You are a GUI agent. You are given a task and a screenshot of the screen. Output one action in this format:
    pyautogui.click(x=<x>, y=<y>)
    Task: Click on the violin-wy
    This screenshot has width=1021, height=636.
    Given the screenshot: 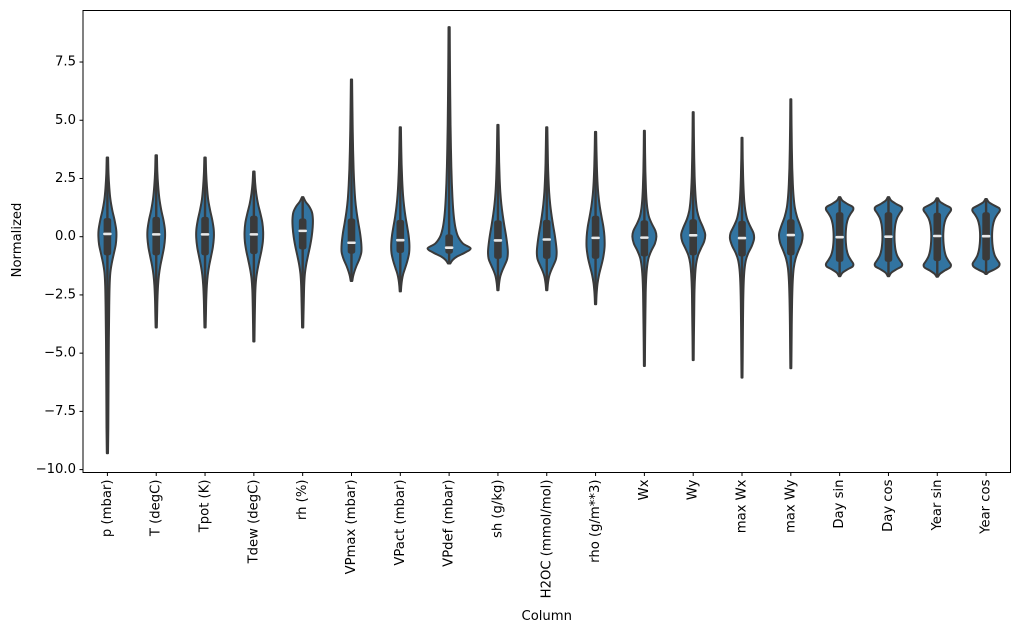 What is the action you would take?
    pyautogui.click(x=693, y=236)
    